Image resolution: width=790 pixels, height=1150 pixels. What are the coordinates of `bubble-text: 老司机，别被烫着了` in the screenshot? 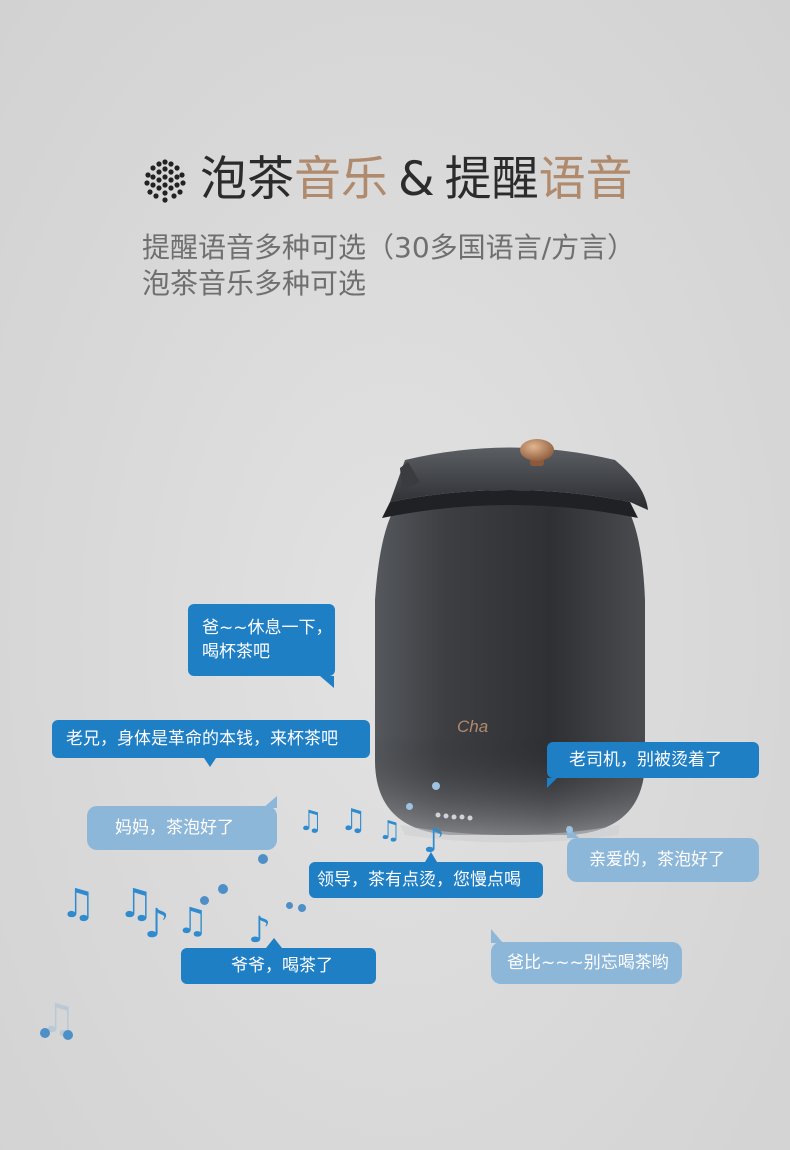 It's located at (645, 760).